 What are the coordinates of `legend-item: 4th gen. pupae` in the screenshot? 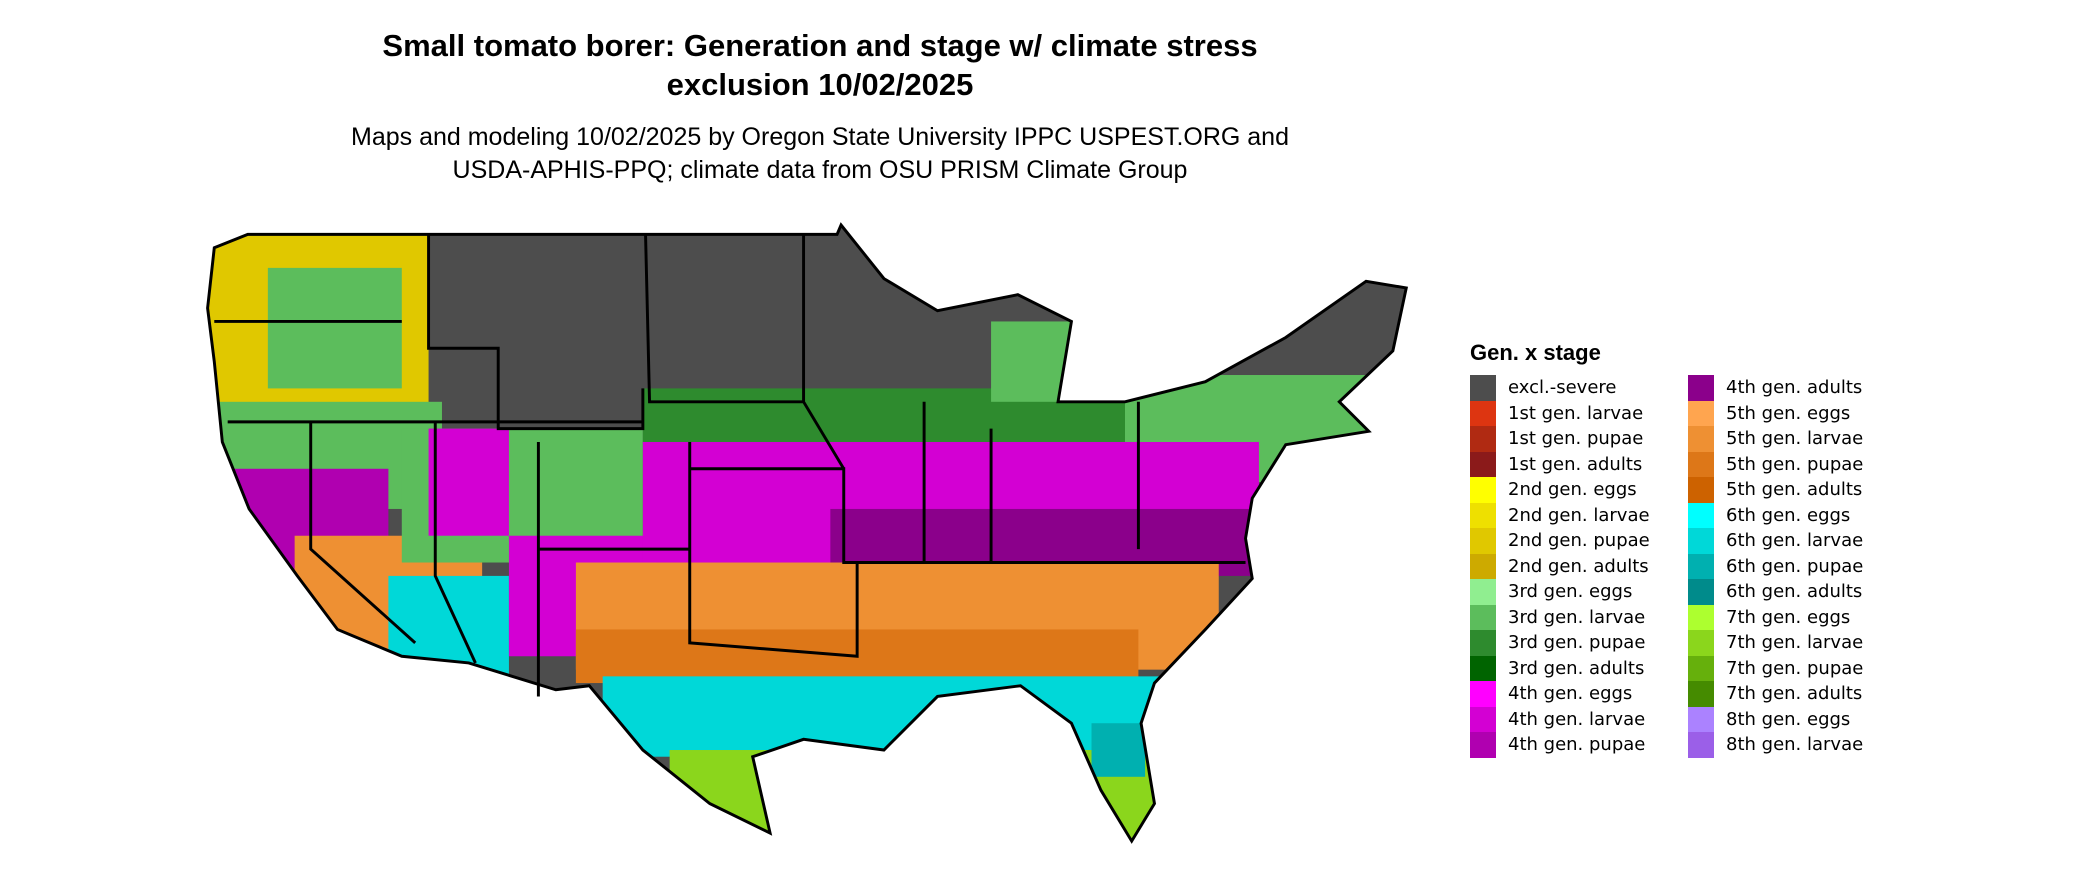 It's located at (1579, 745).